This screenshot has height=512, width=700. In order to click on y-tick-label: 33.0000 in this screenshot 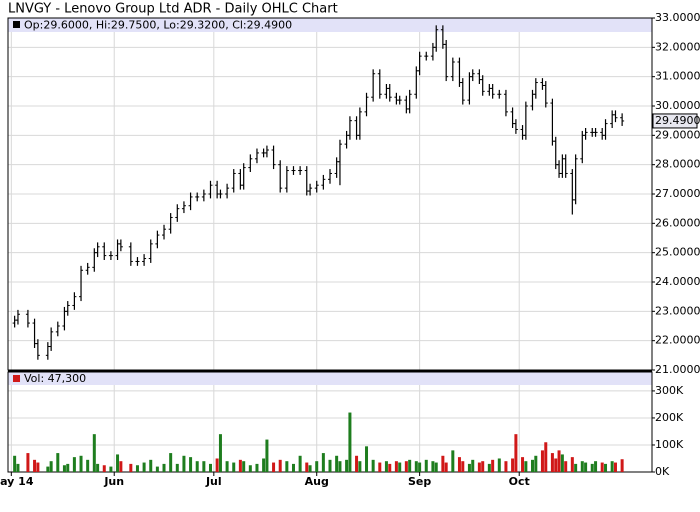, I will do `click(677, 17)`.